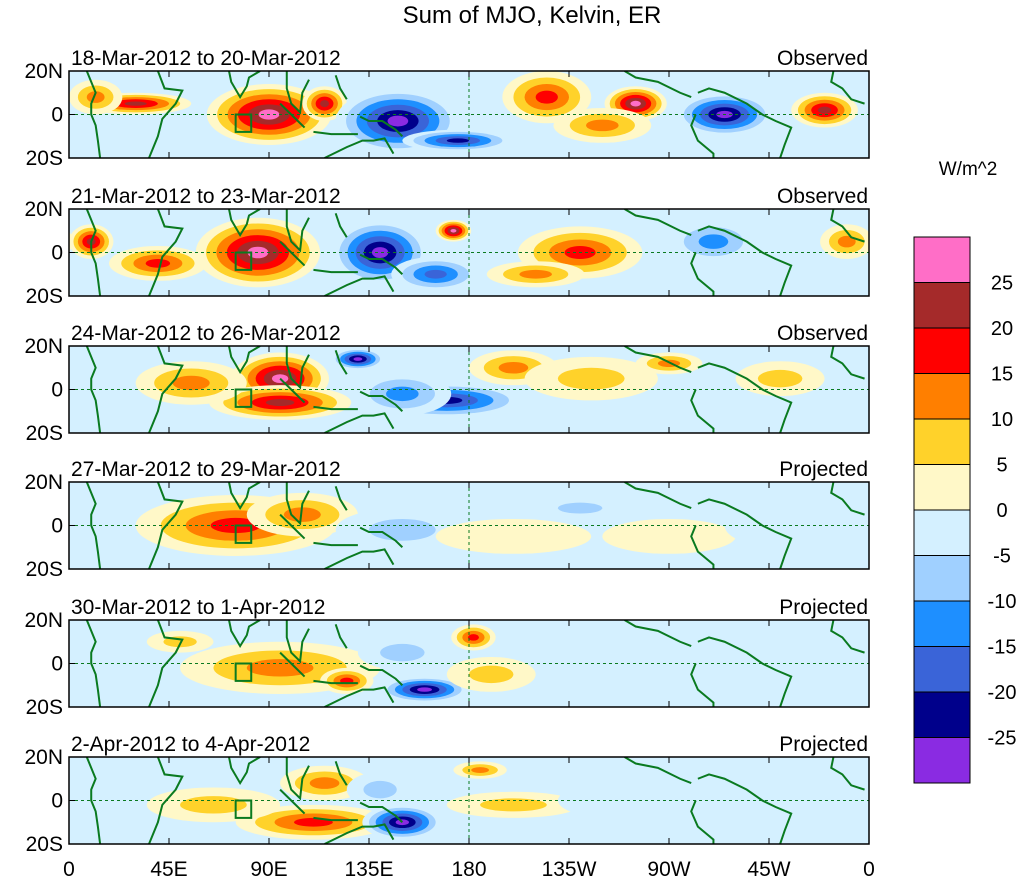  Describe the element at coordinates (206, 469) in the screenshot. I see `panel-period: 27-Mar-2012 to 29-Mar-2012` at that location.